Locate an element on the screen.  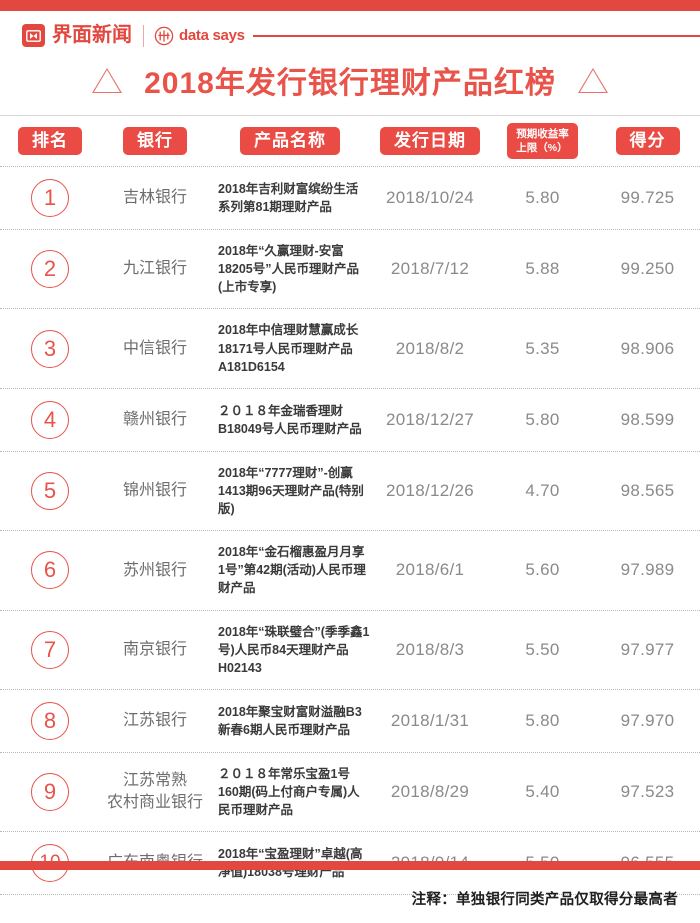
bank-name: 赣州银行 is located at coordinates (154, 419).